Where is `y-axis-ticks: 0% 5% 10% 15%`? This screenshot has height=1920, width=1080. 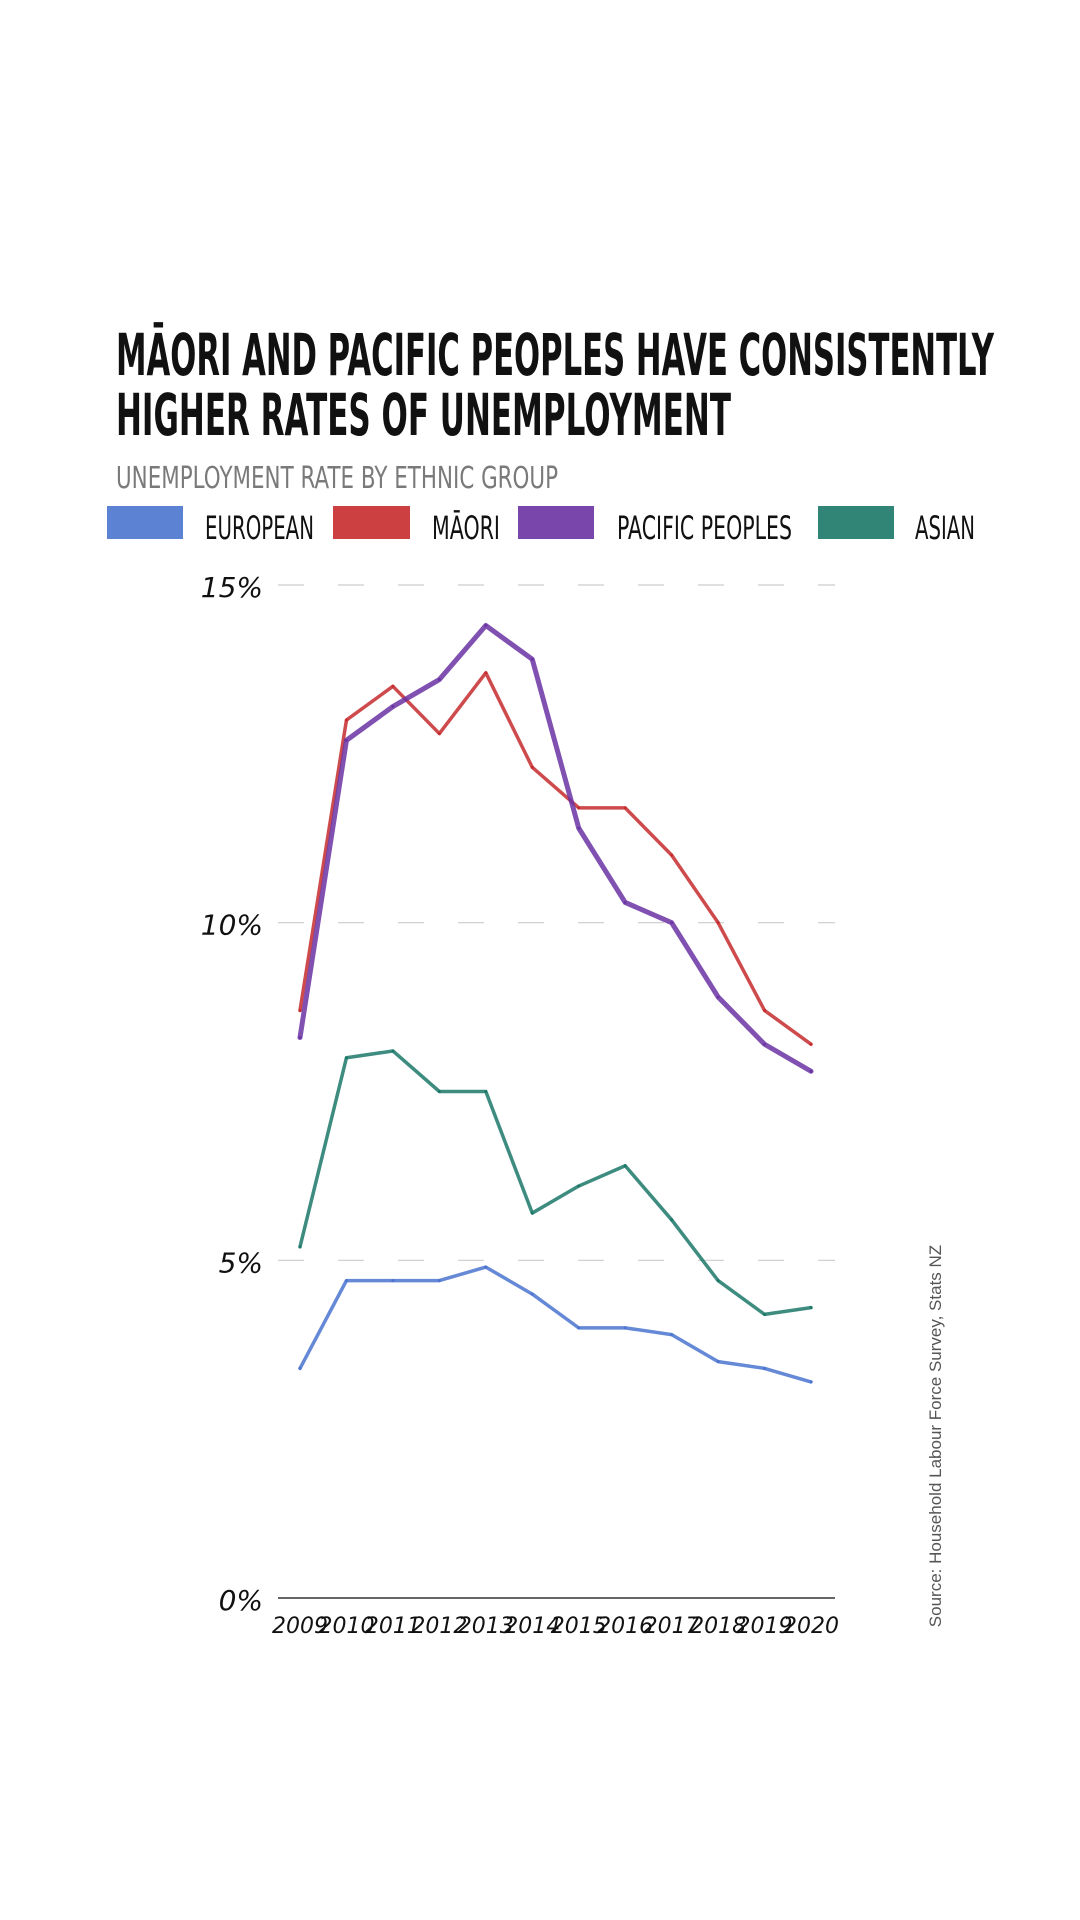
y-axis-ticks: 0% 5% 10% 15% is located at coordinates (232, 1094).